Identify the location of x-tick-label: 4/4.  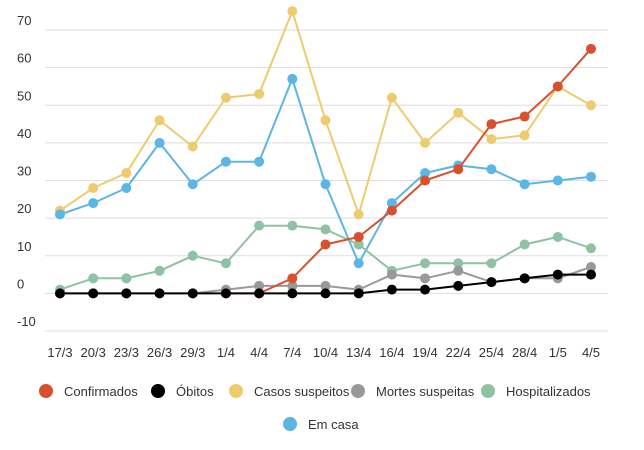
(259, 352).